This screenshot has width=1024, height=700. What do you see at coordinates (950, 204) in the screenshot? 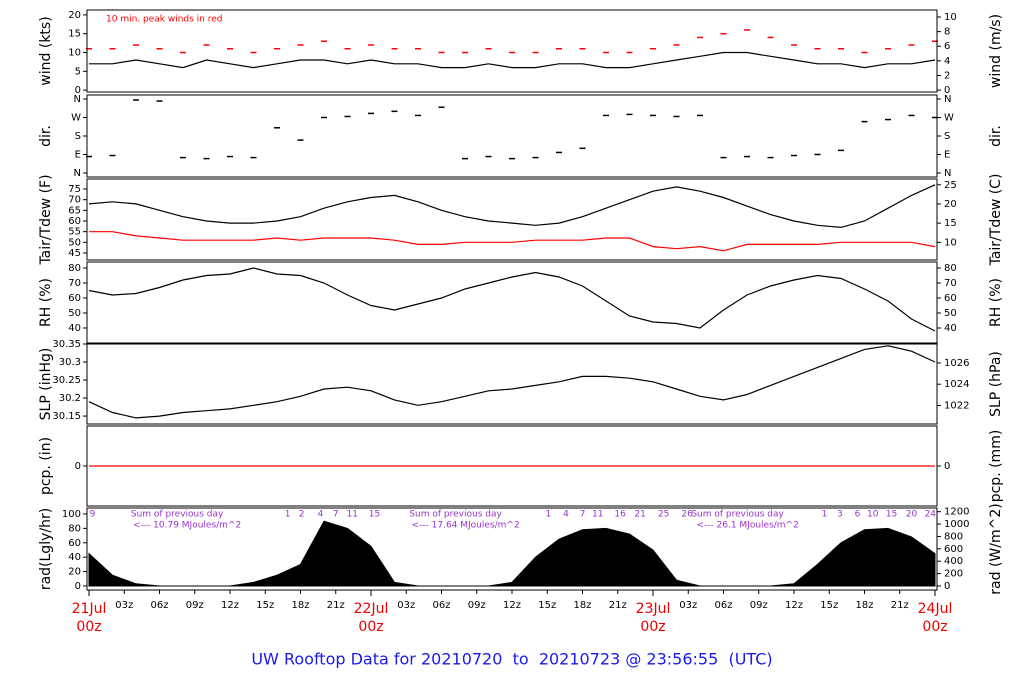
I see `y2-tick-label: 20` at bounding box center [950, 204].